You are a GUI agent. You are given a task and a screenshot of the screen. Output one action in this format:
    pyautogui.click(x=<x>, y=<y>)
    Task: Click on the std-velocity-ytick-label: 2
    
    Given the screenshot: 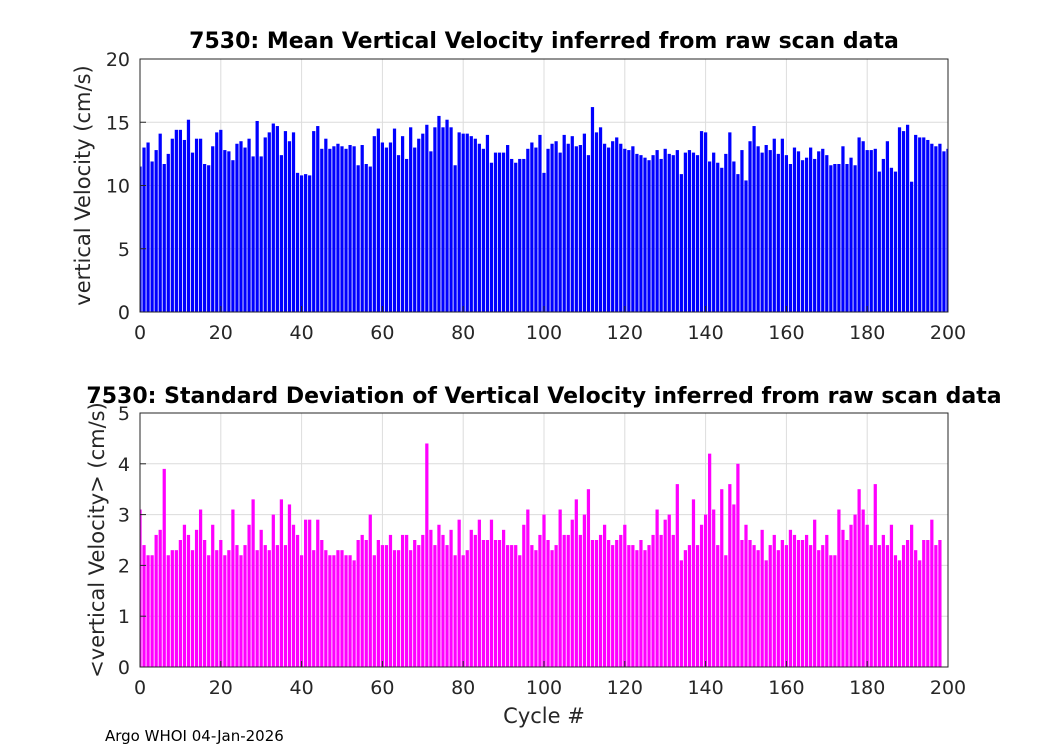 What is the action you would take?
    pyautogui.click(x=124, y=566)
    